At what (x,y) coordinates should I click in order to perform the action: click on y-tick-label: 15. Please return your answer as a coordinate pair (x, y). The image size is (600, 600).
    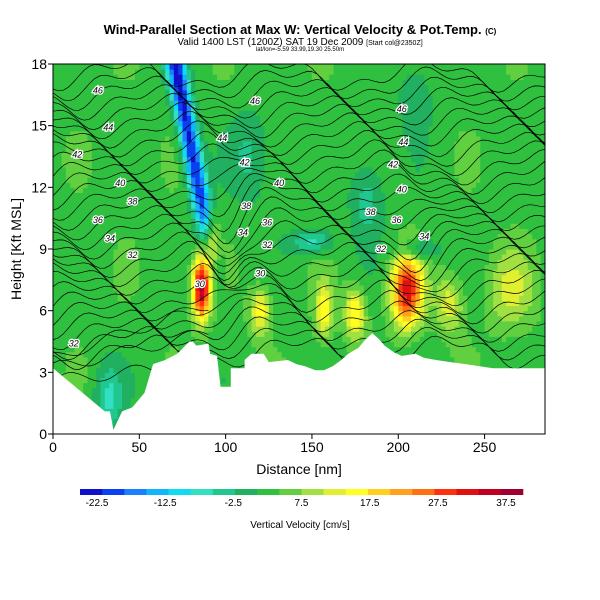
    Looking at the image, I should click on (39, 126).